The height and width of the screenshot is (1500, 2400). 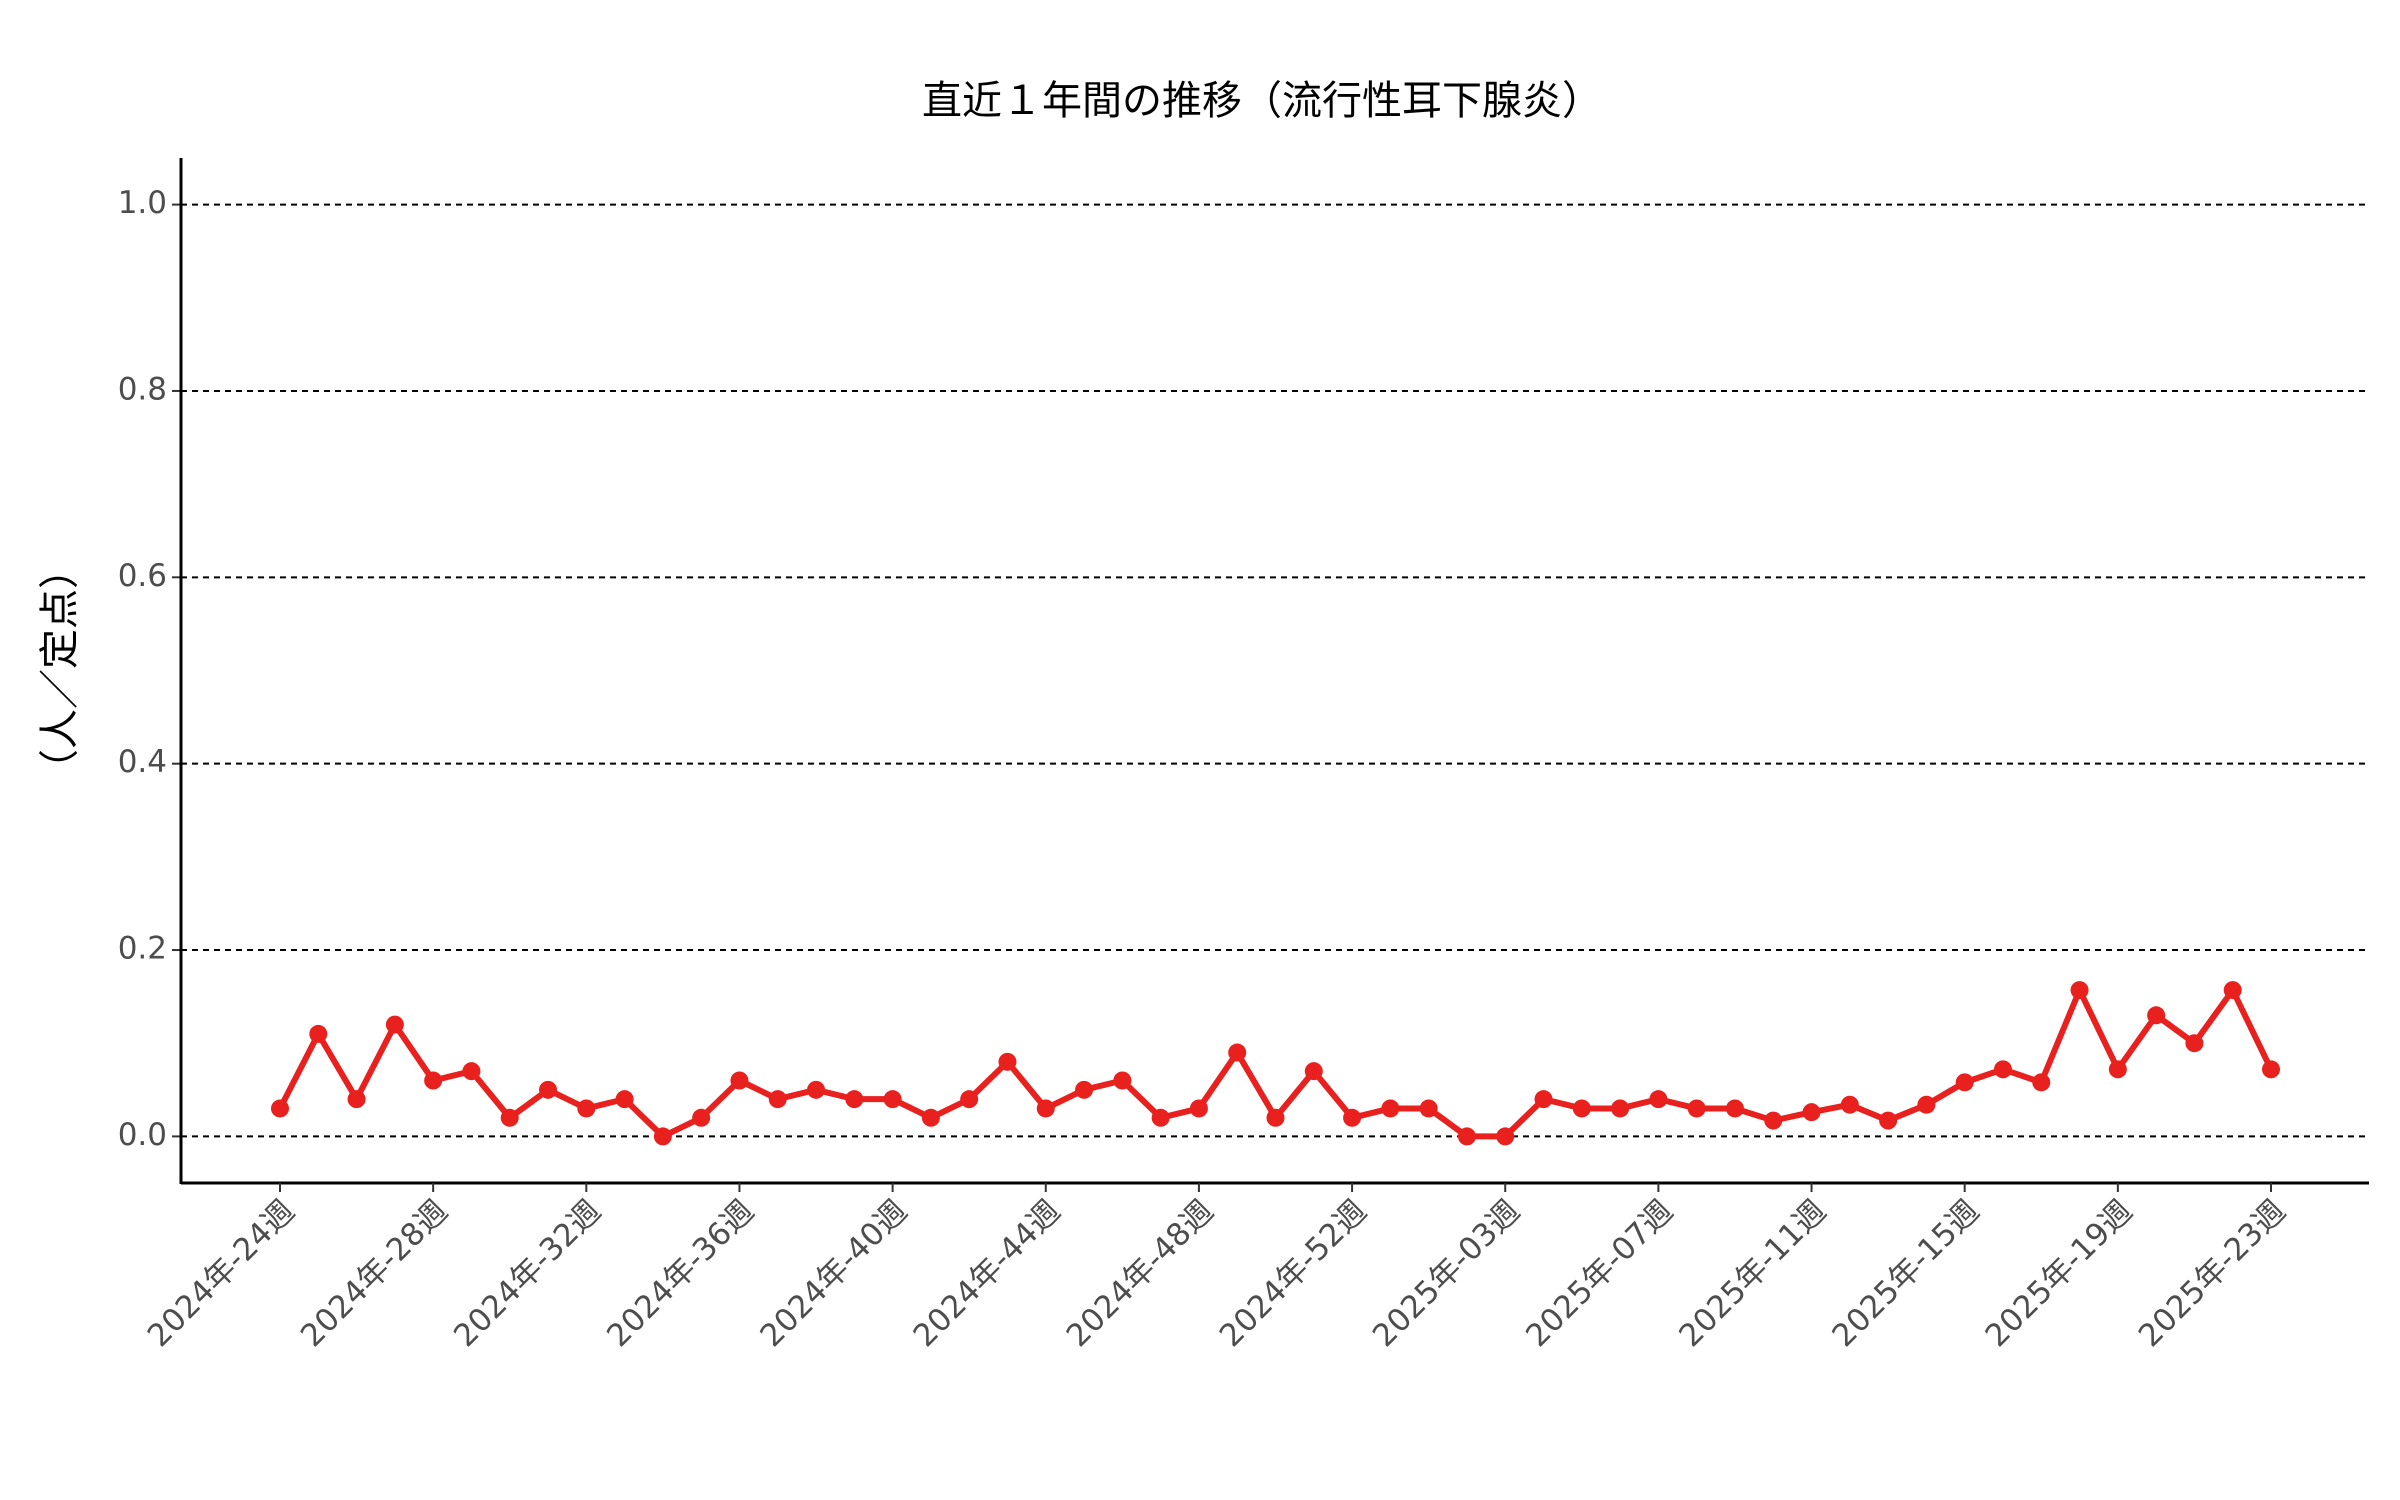 I want to click on y-tick-label: 0.6, so click(x=142, y=576).